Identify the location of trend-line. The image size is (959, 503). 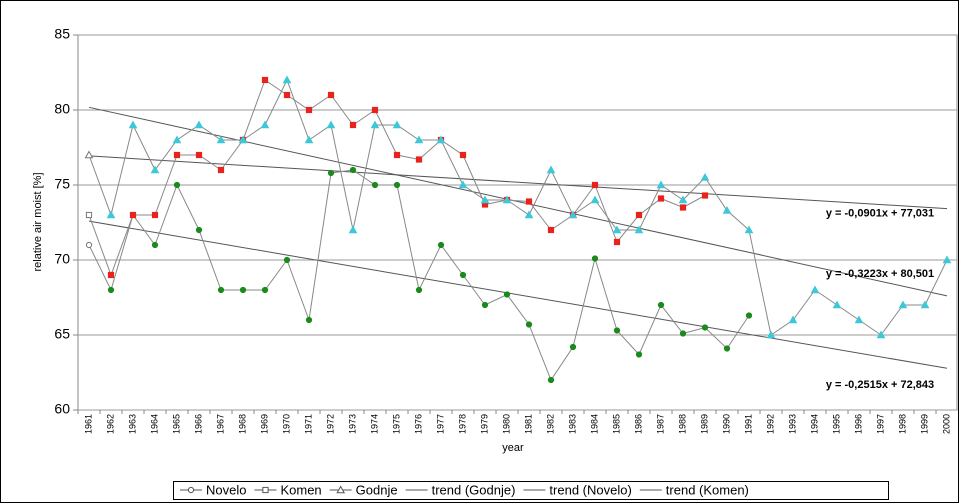
(518, 182).